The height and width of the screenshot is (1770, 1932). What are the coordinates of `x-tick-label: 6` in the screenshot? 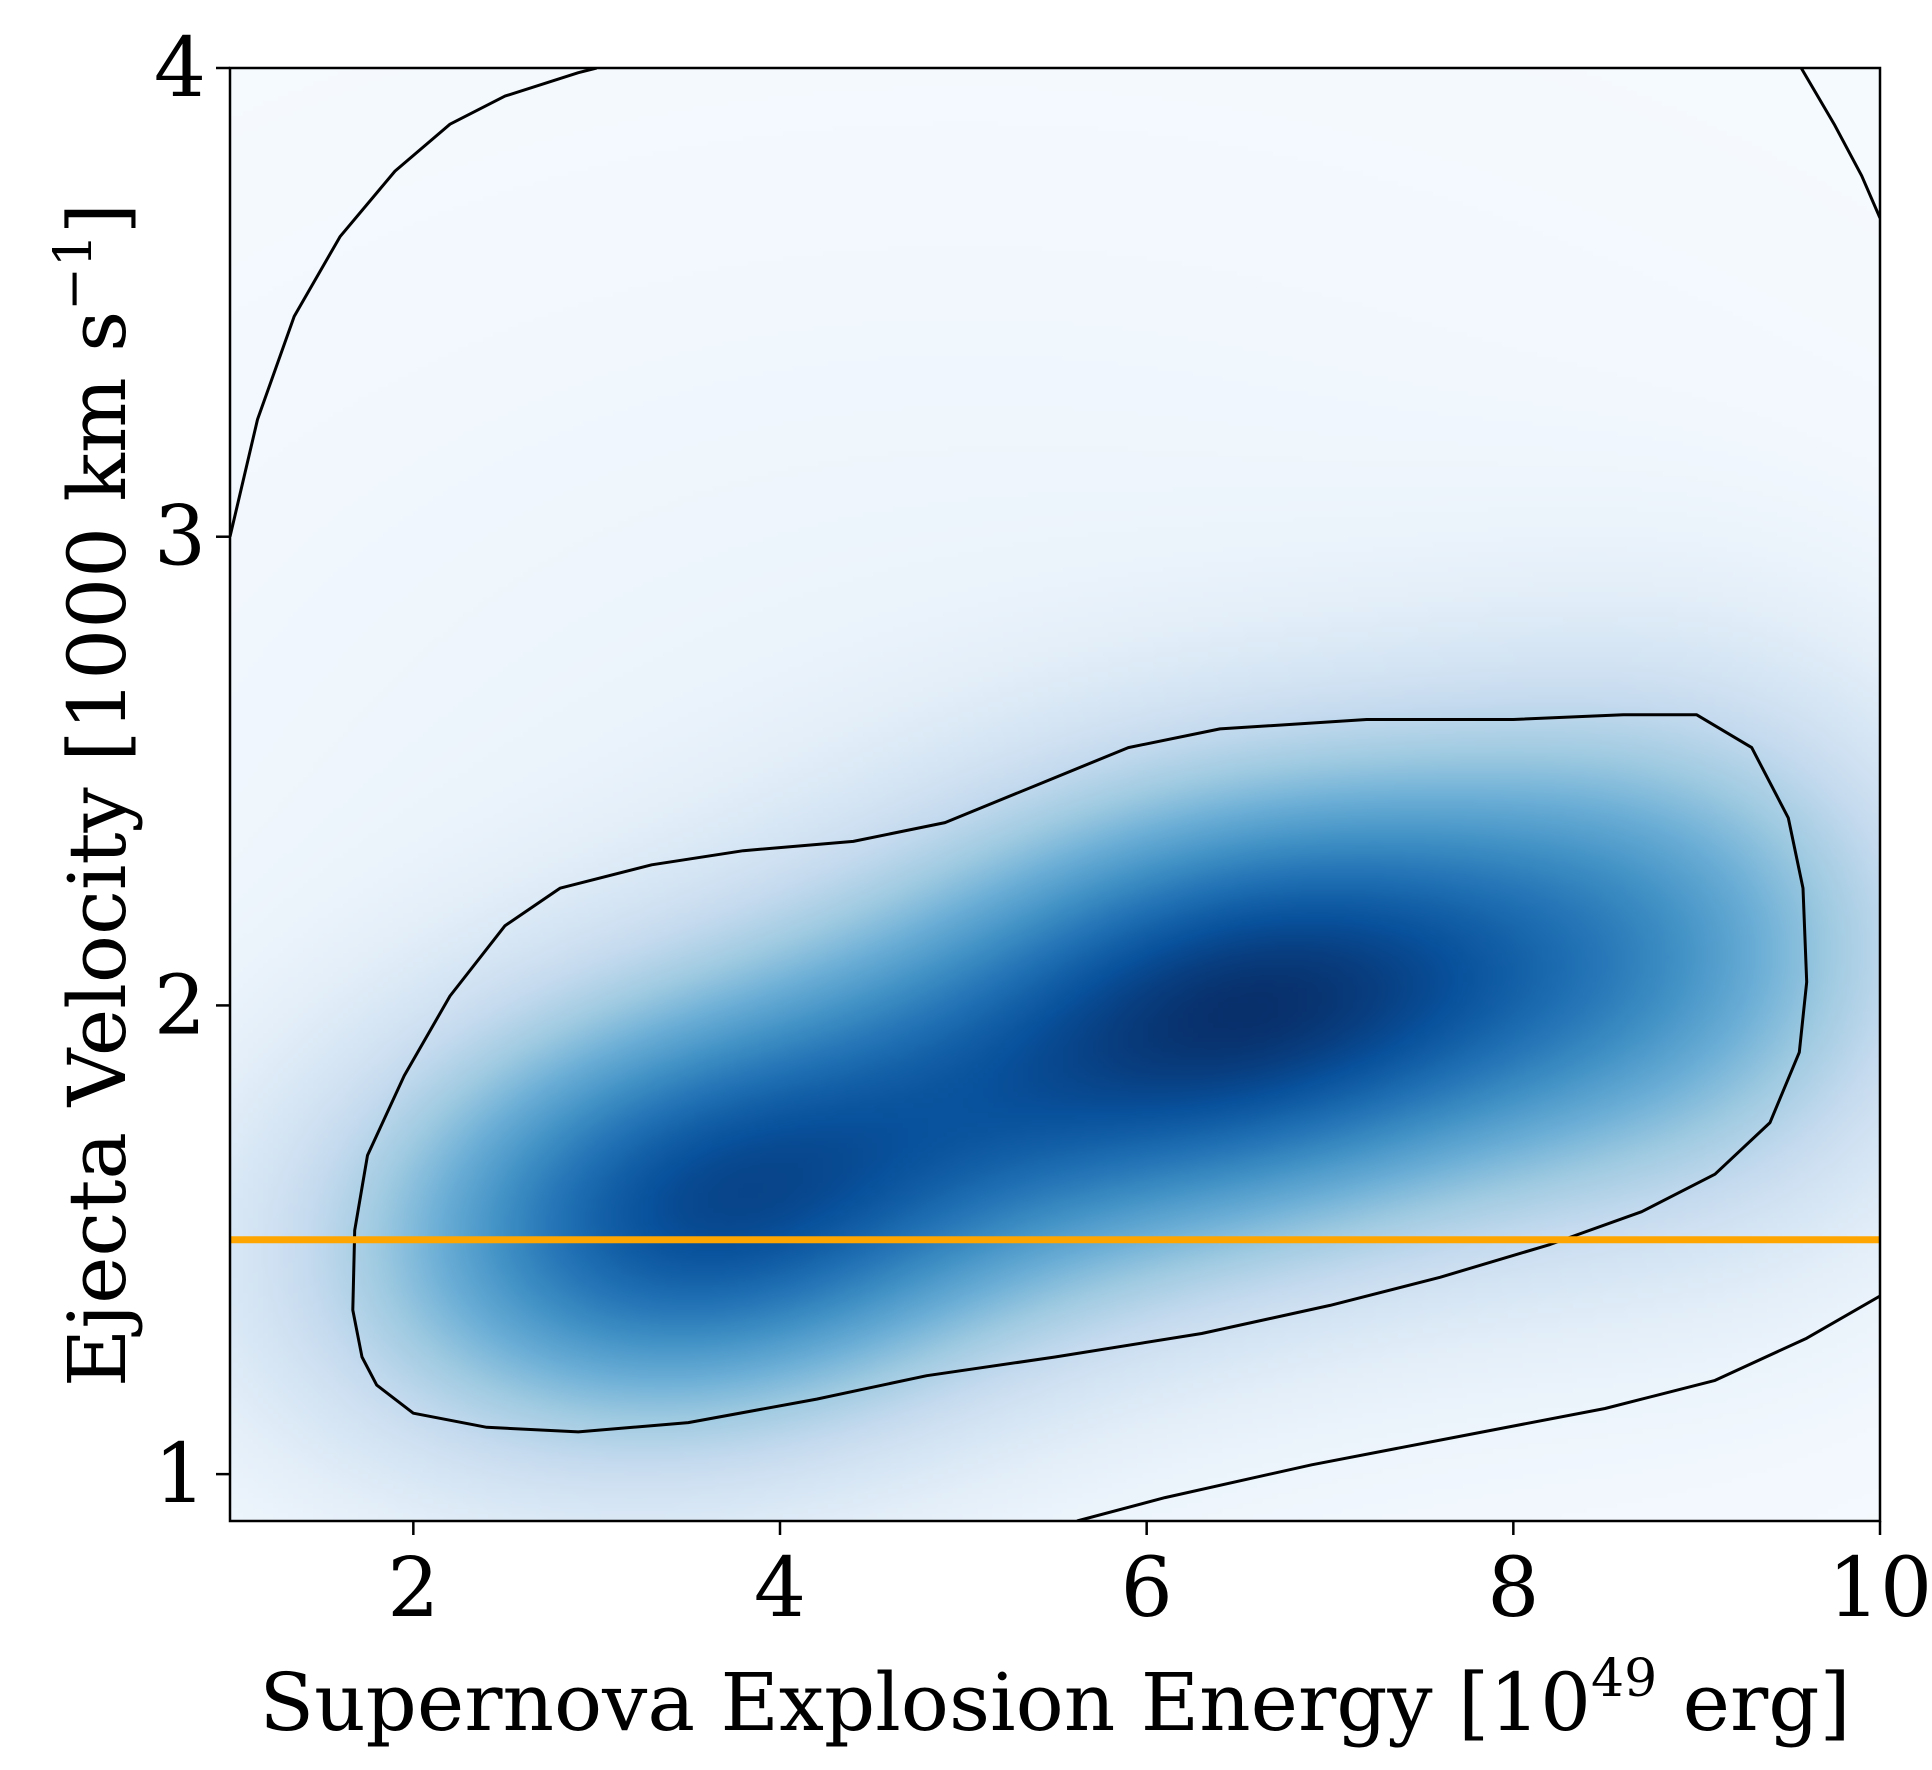 It's located at (1147, 1588).